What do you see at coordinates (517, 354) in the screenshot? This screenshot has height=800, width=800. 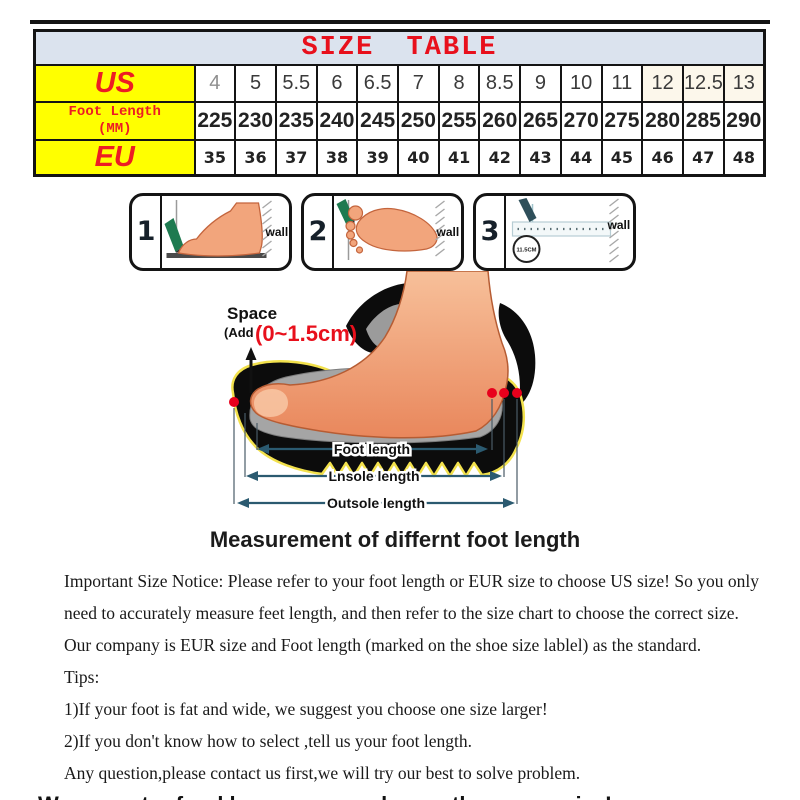 I see `heel-hook-shape` at bounding box center [517, 354].